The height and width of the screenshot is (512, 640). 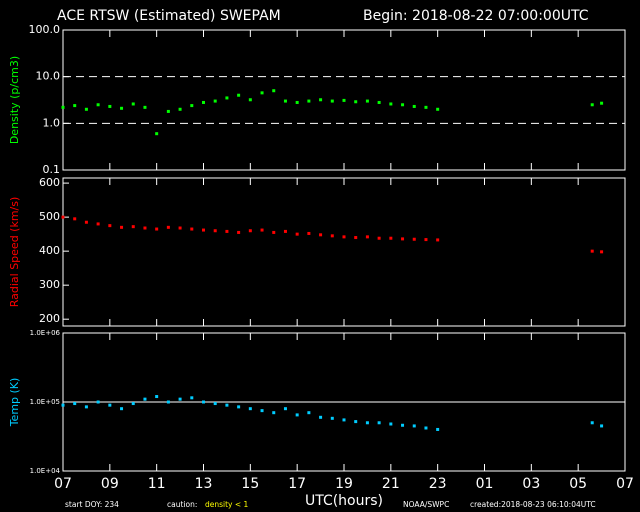 What do you see at coordinates (344, 484) in the screenshot?
I see `x-tick-label: 19` at bounding box center [344, 484].